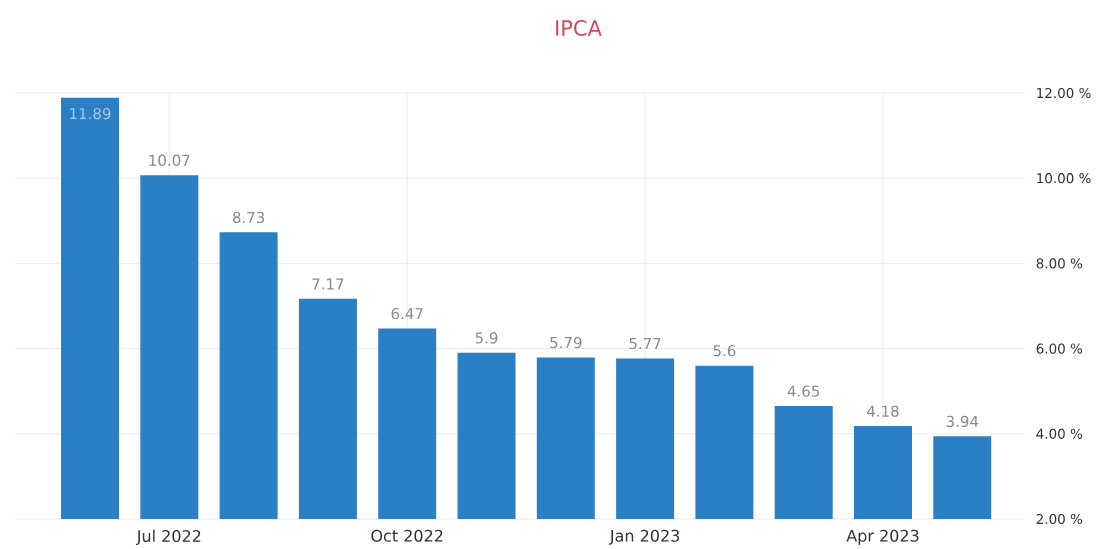 The width and height of the screenshot is (1111, 549). What do you see at coordinates (883, 411) in the screenshot?
I see `data-label: 4.18` at bounding box center [883, 411].